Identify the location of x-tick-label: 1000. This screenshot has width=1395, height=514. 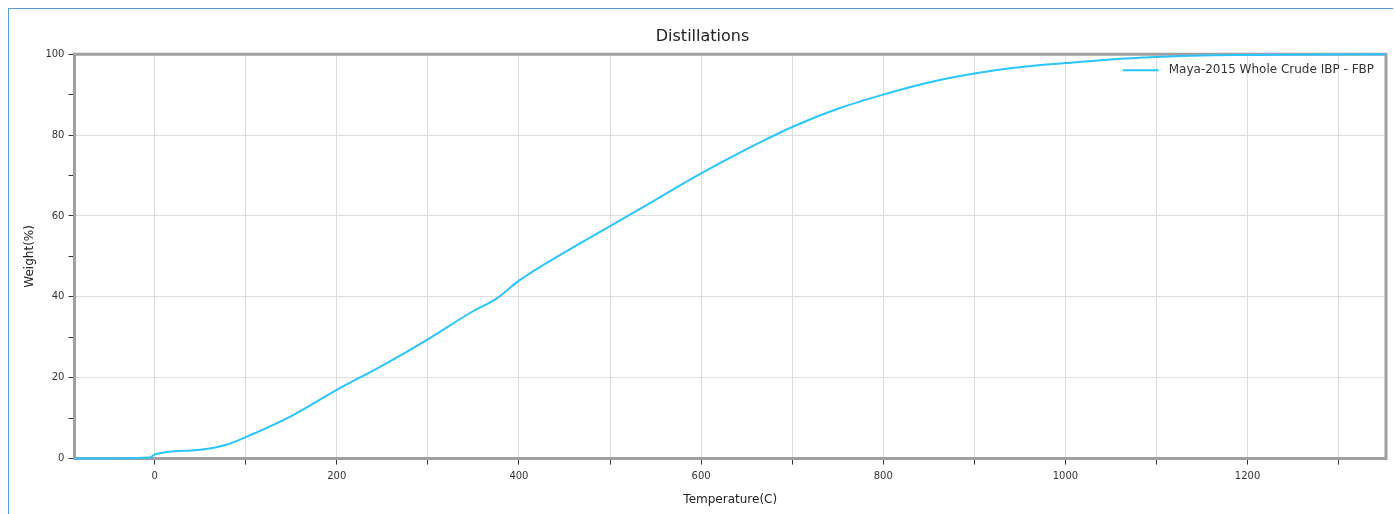
(1065, 476).